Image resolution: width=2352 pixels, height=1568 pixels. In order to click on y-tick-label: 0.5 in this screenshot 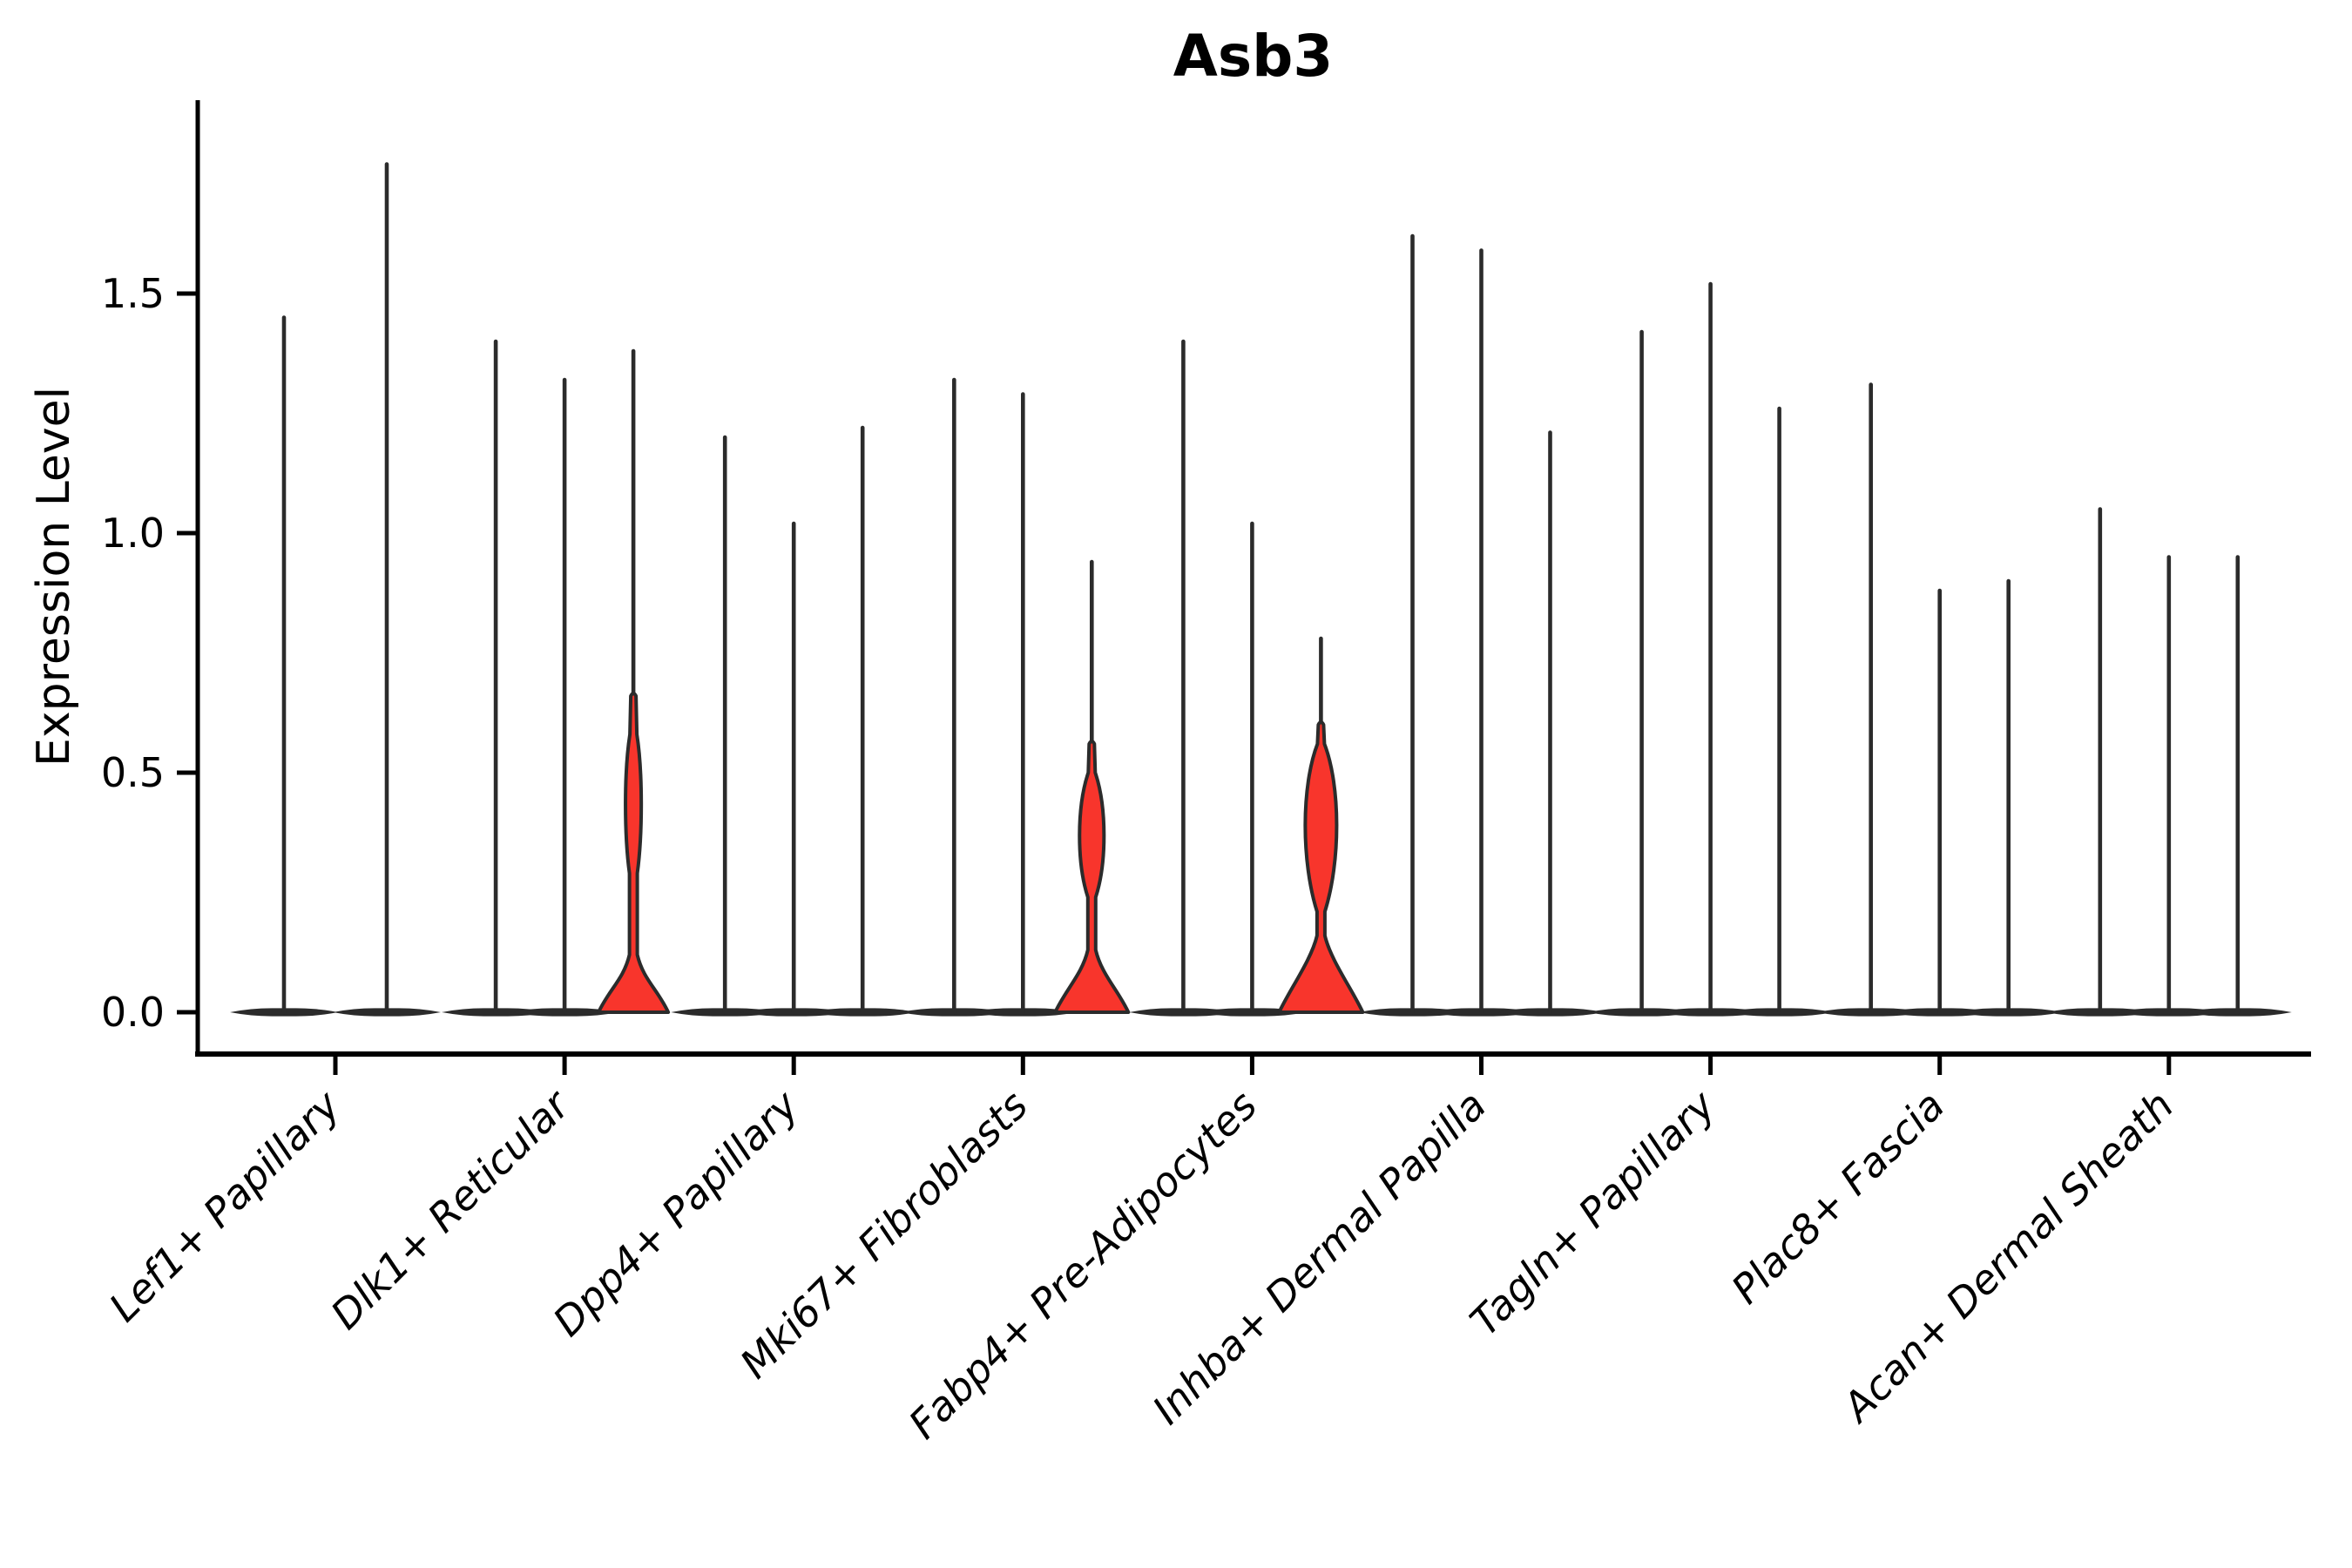, I will do `click(133, 772)`.